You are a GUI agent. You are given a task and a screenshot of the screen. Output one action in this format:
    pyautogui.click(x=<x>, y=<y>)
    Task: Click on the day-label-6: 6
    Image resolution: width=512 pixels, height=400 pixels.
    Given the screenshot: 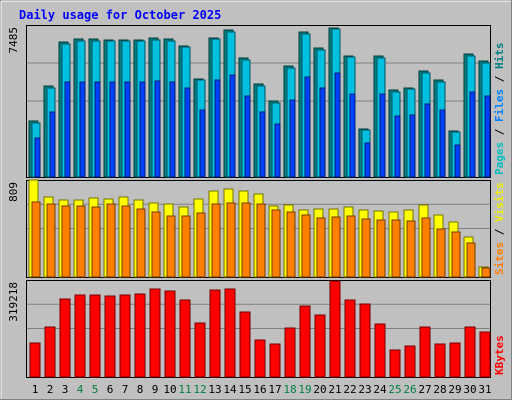 What is the action you would take?
    pyautogui.click(x=110, y=389)
    